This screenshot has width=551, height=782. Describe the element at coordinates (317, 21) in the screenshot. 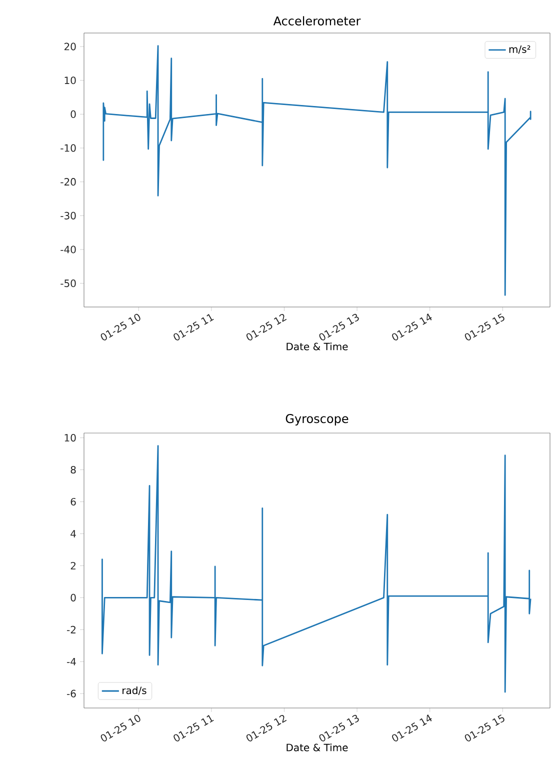

I see `chart-title: Accelerometer` at that location.